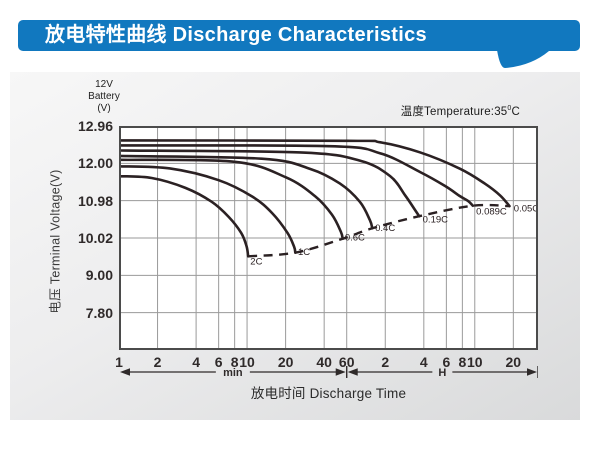 This screenshot has width=600, height=451. What do you see at coordinates (234, 362) in the screenshot?
I see `x-tick-label-8min: 8` at bounding box center [234, 362].